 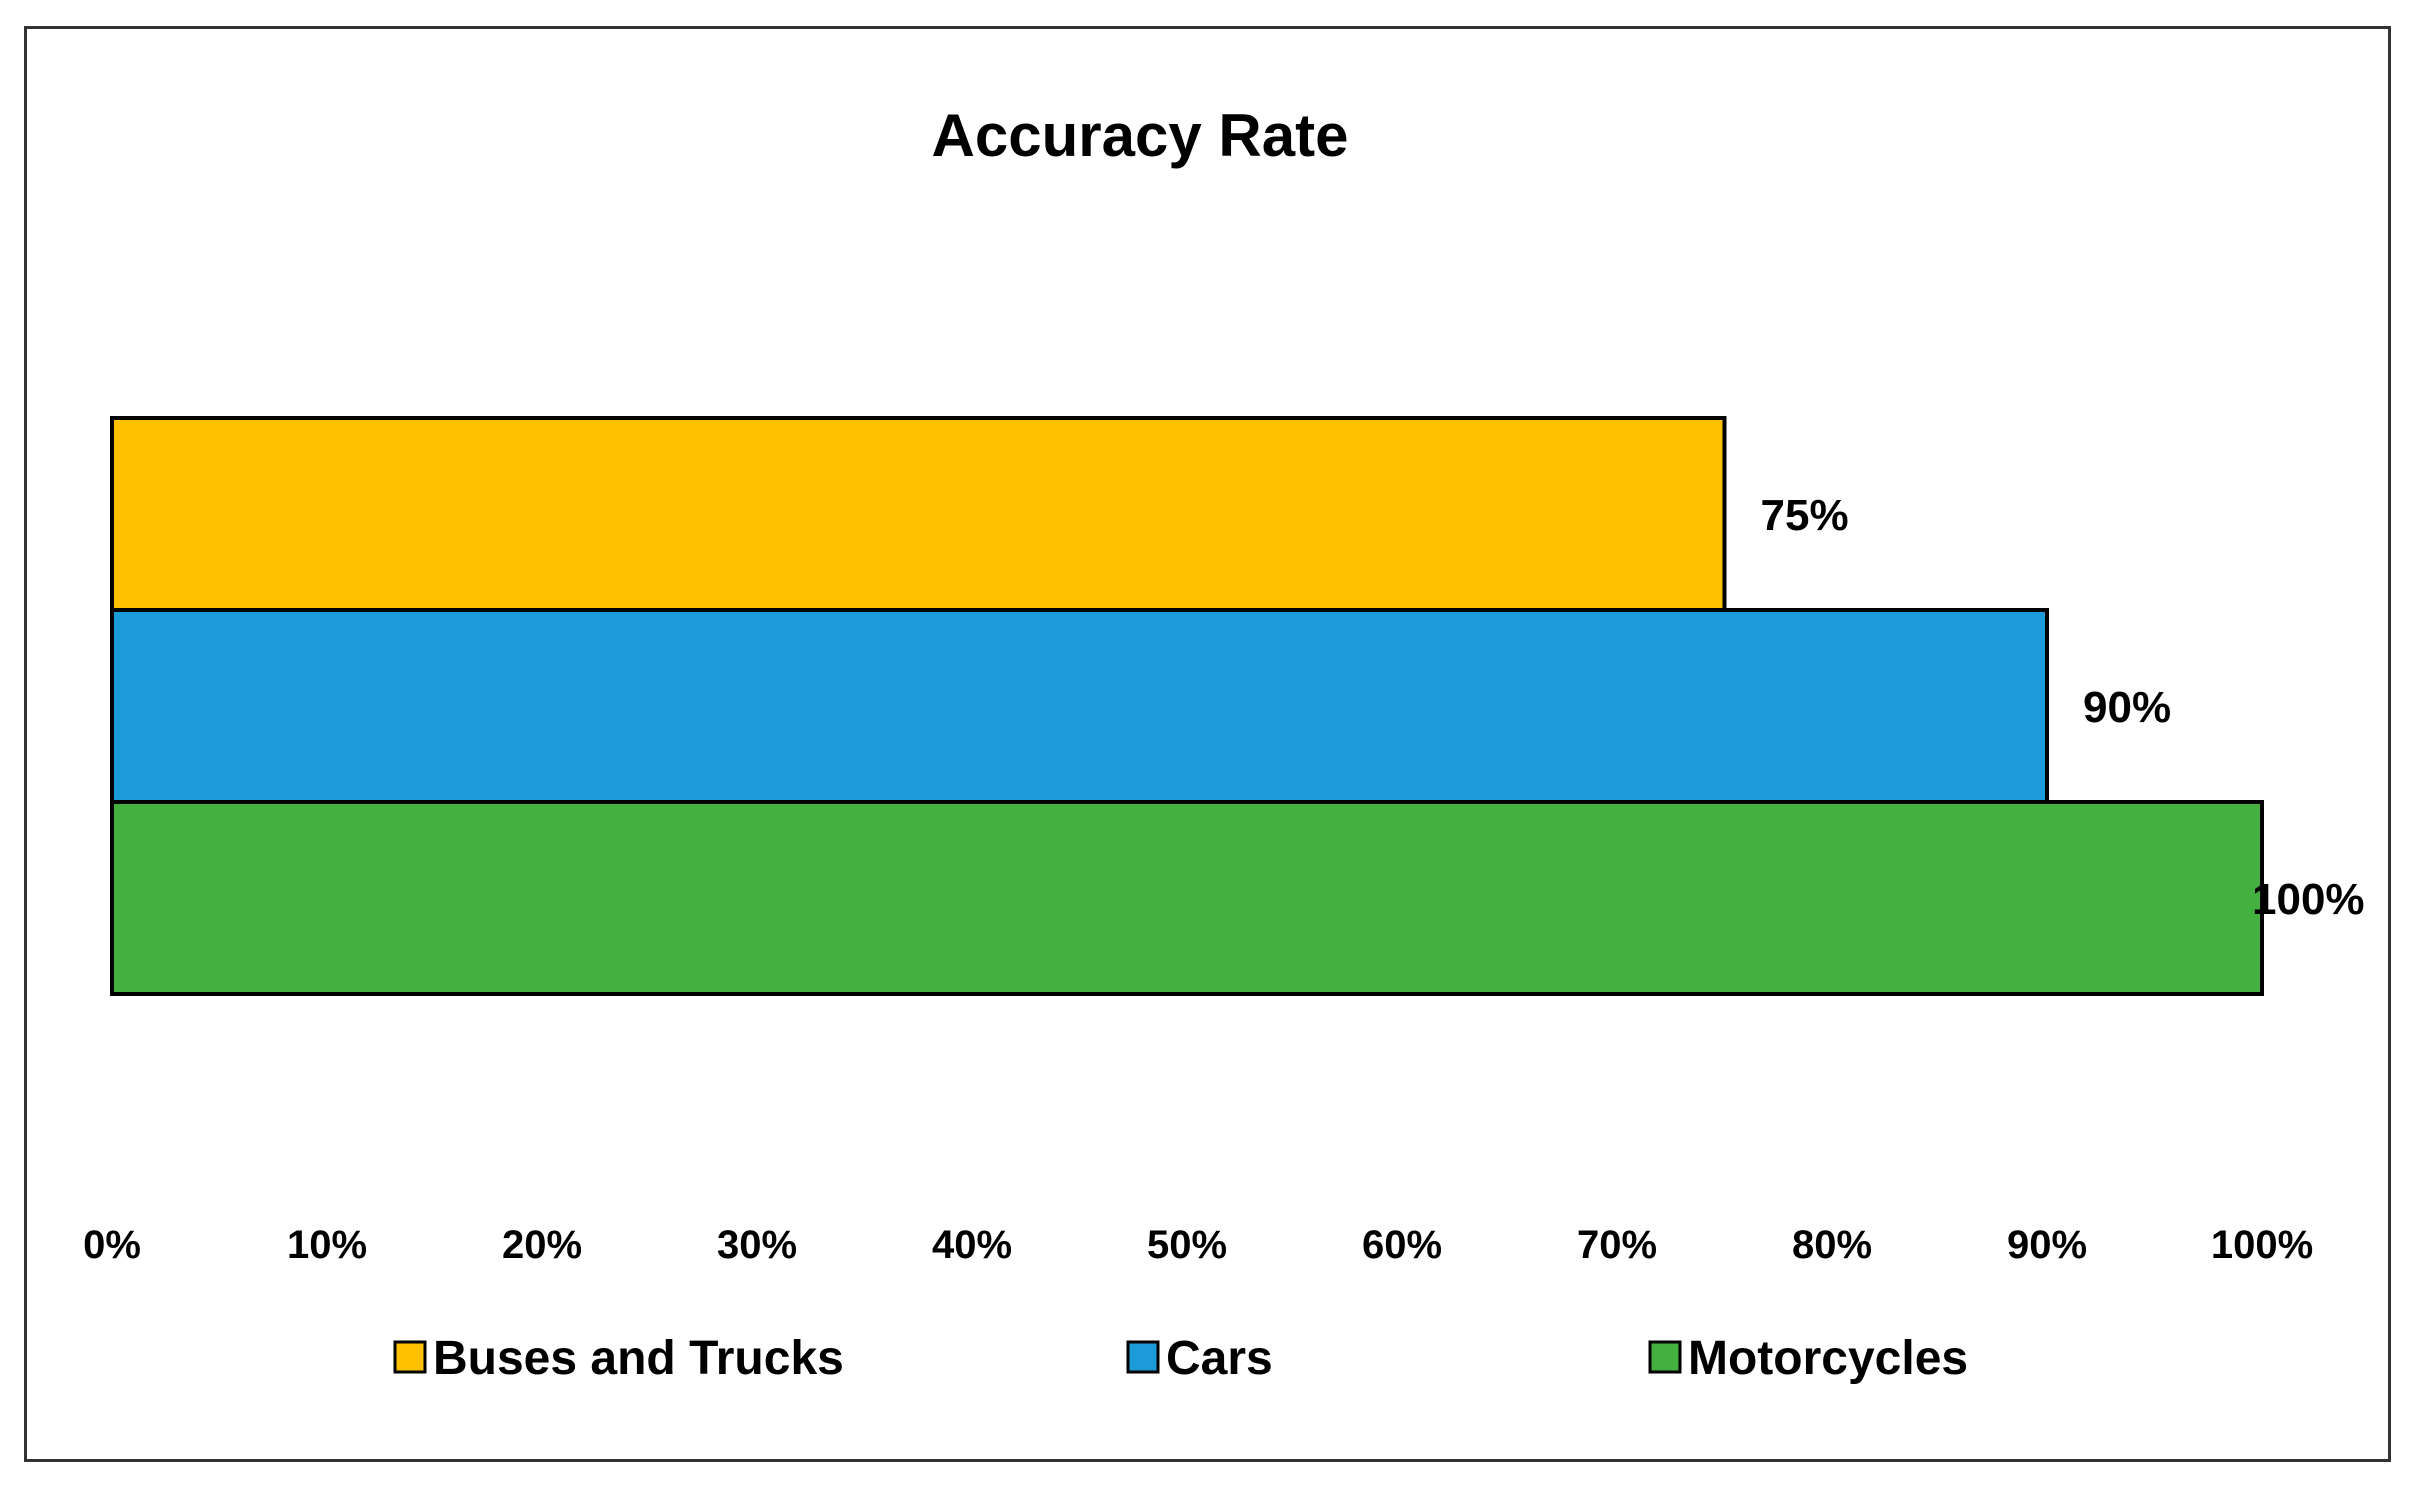 I want to click on x-tick-label: 80%, so click(x=1832, y=1245).